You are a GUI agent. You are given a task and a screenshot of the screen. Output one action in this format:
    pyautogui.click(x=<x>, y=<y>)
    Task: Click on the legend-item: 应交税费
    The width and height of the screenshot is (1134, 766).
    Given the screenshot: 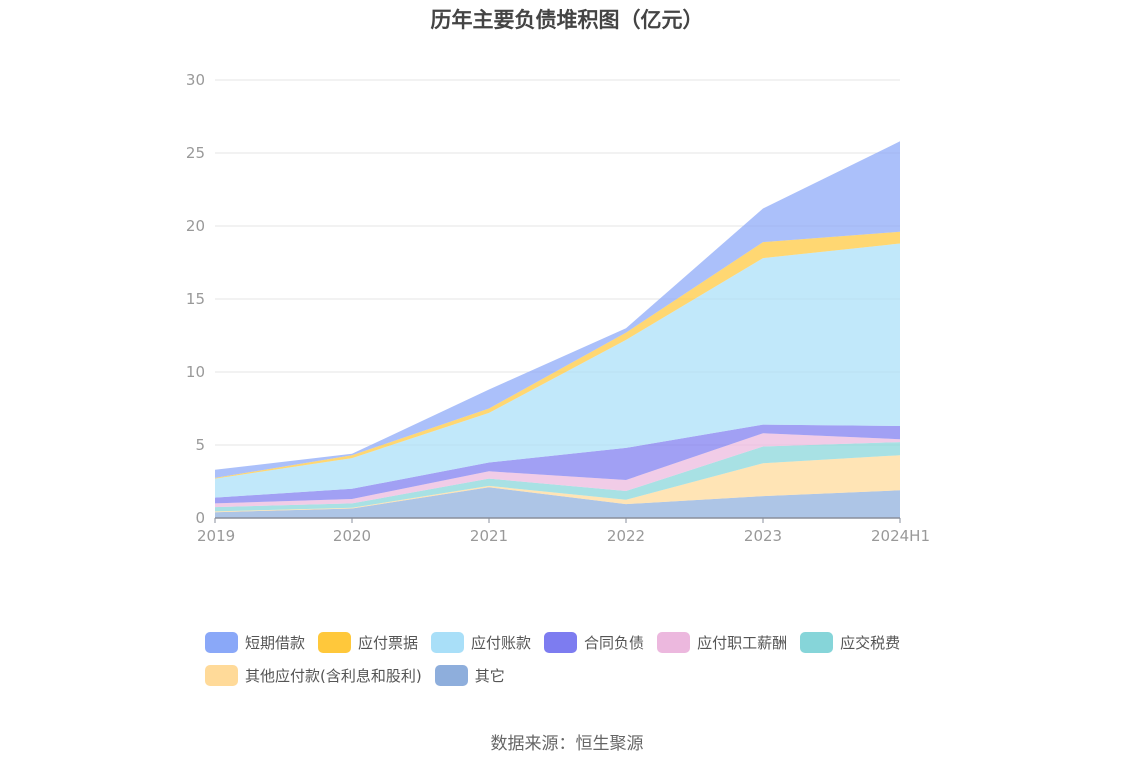 What is the action you would take?
    pyautogui.click(x=850, y=642)
    